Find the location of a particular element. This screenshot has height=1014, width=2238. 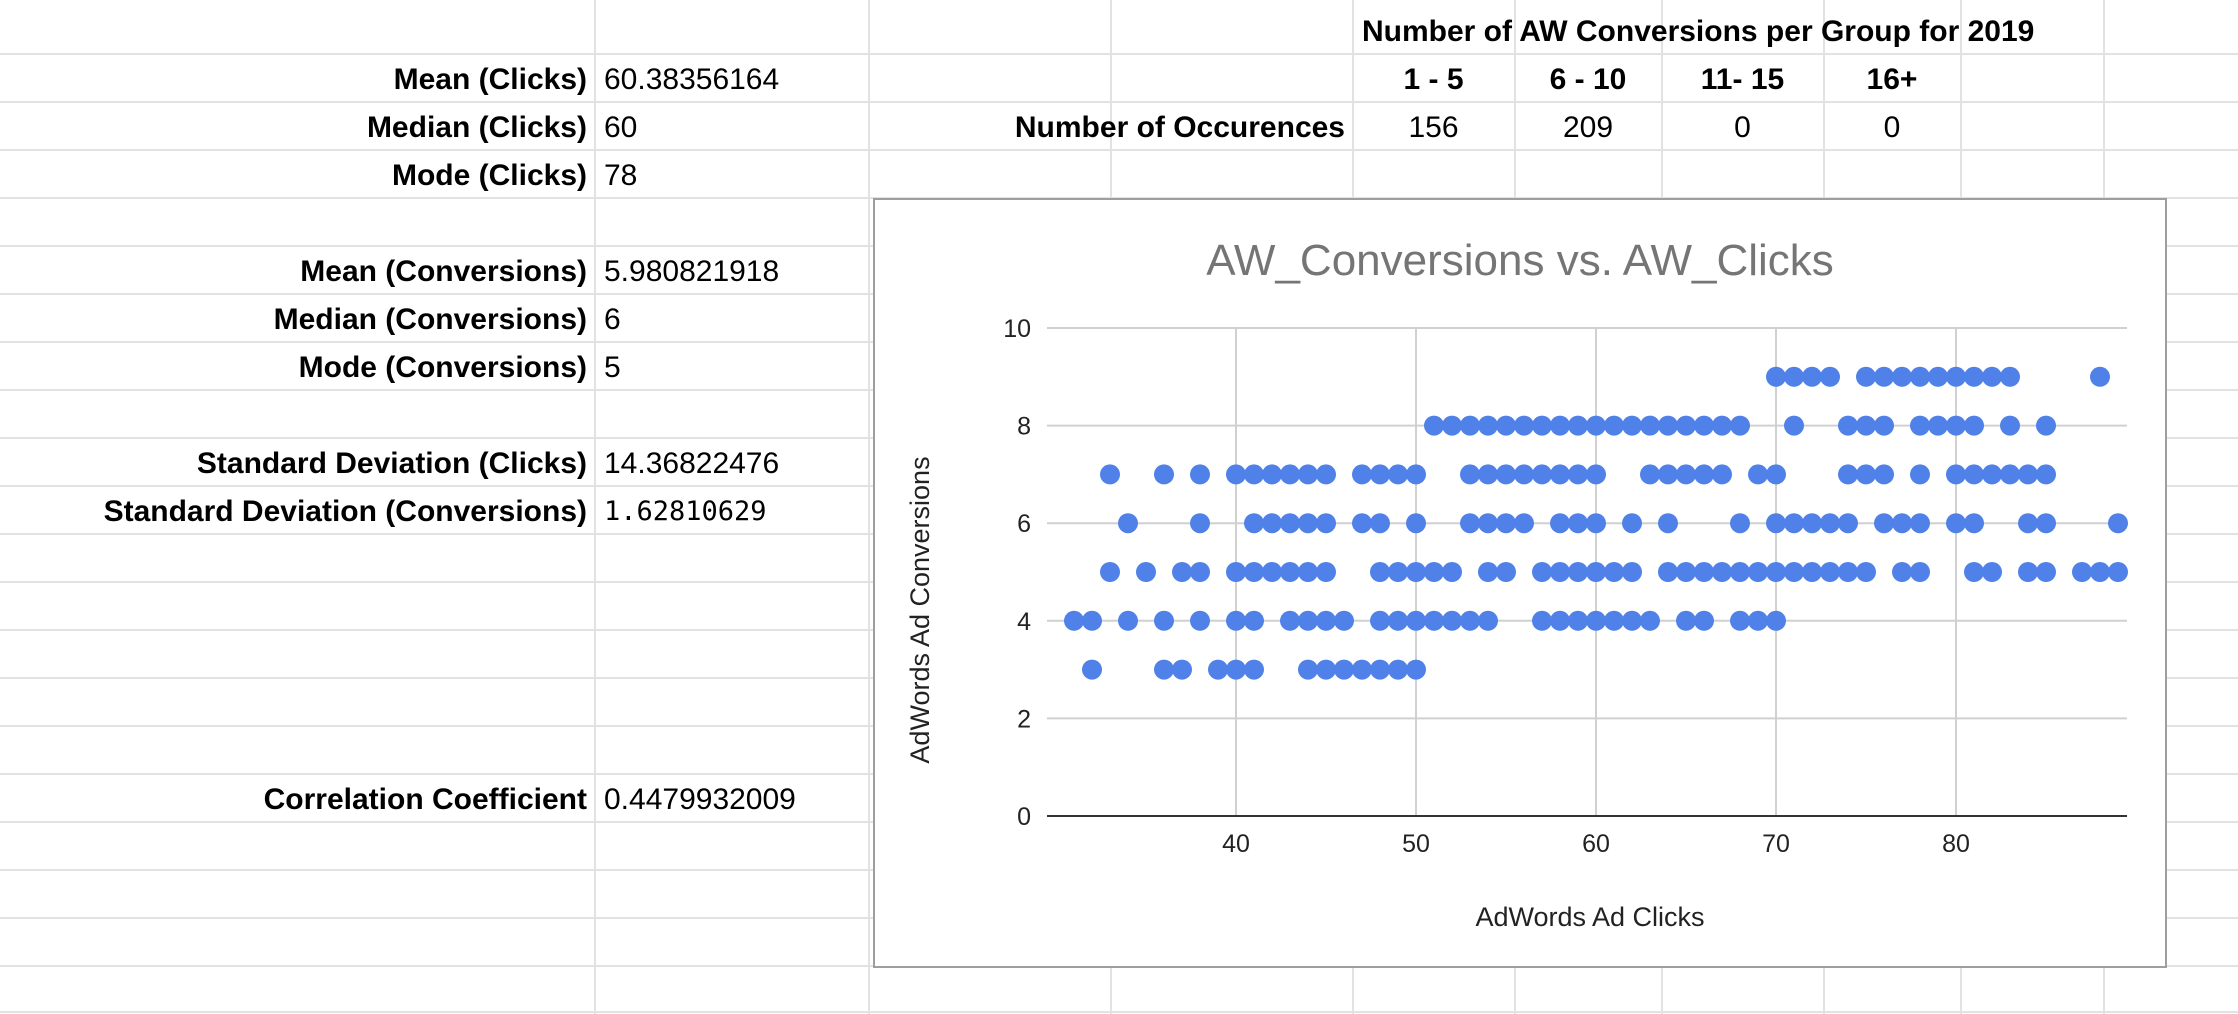

median-clicks-value: 60 is located at coordinates (621, 127).